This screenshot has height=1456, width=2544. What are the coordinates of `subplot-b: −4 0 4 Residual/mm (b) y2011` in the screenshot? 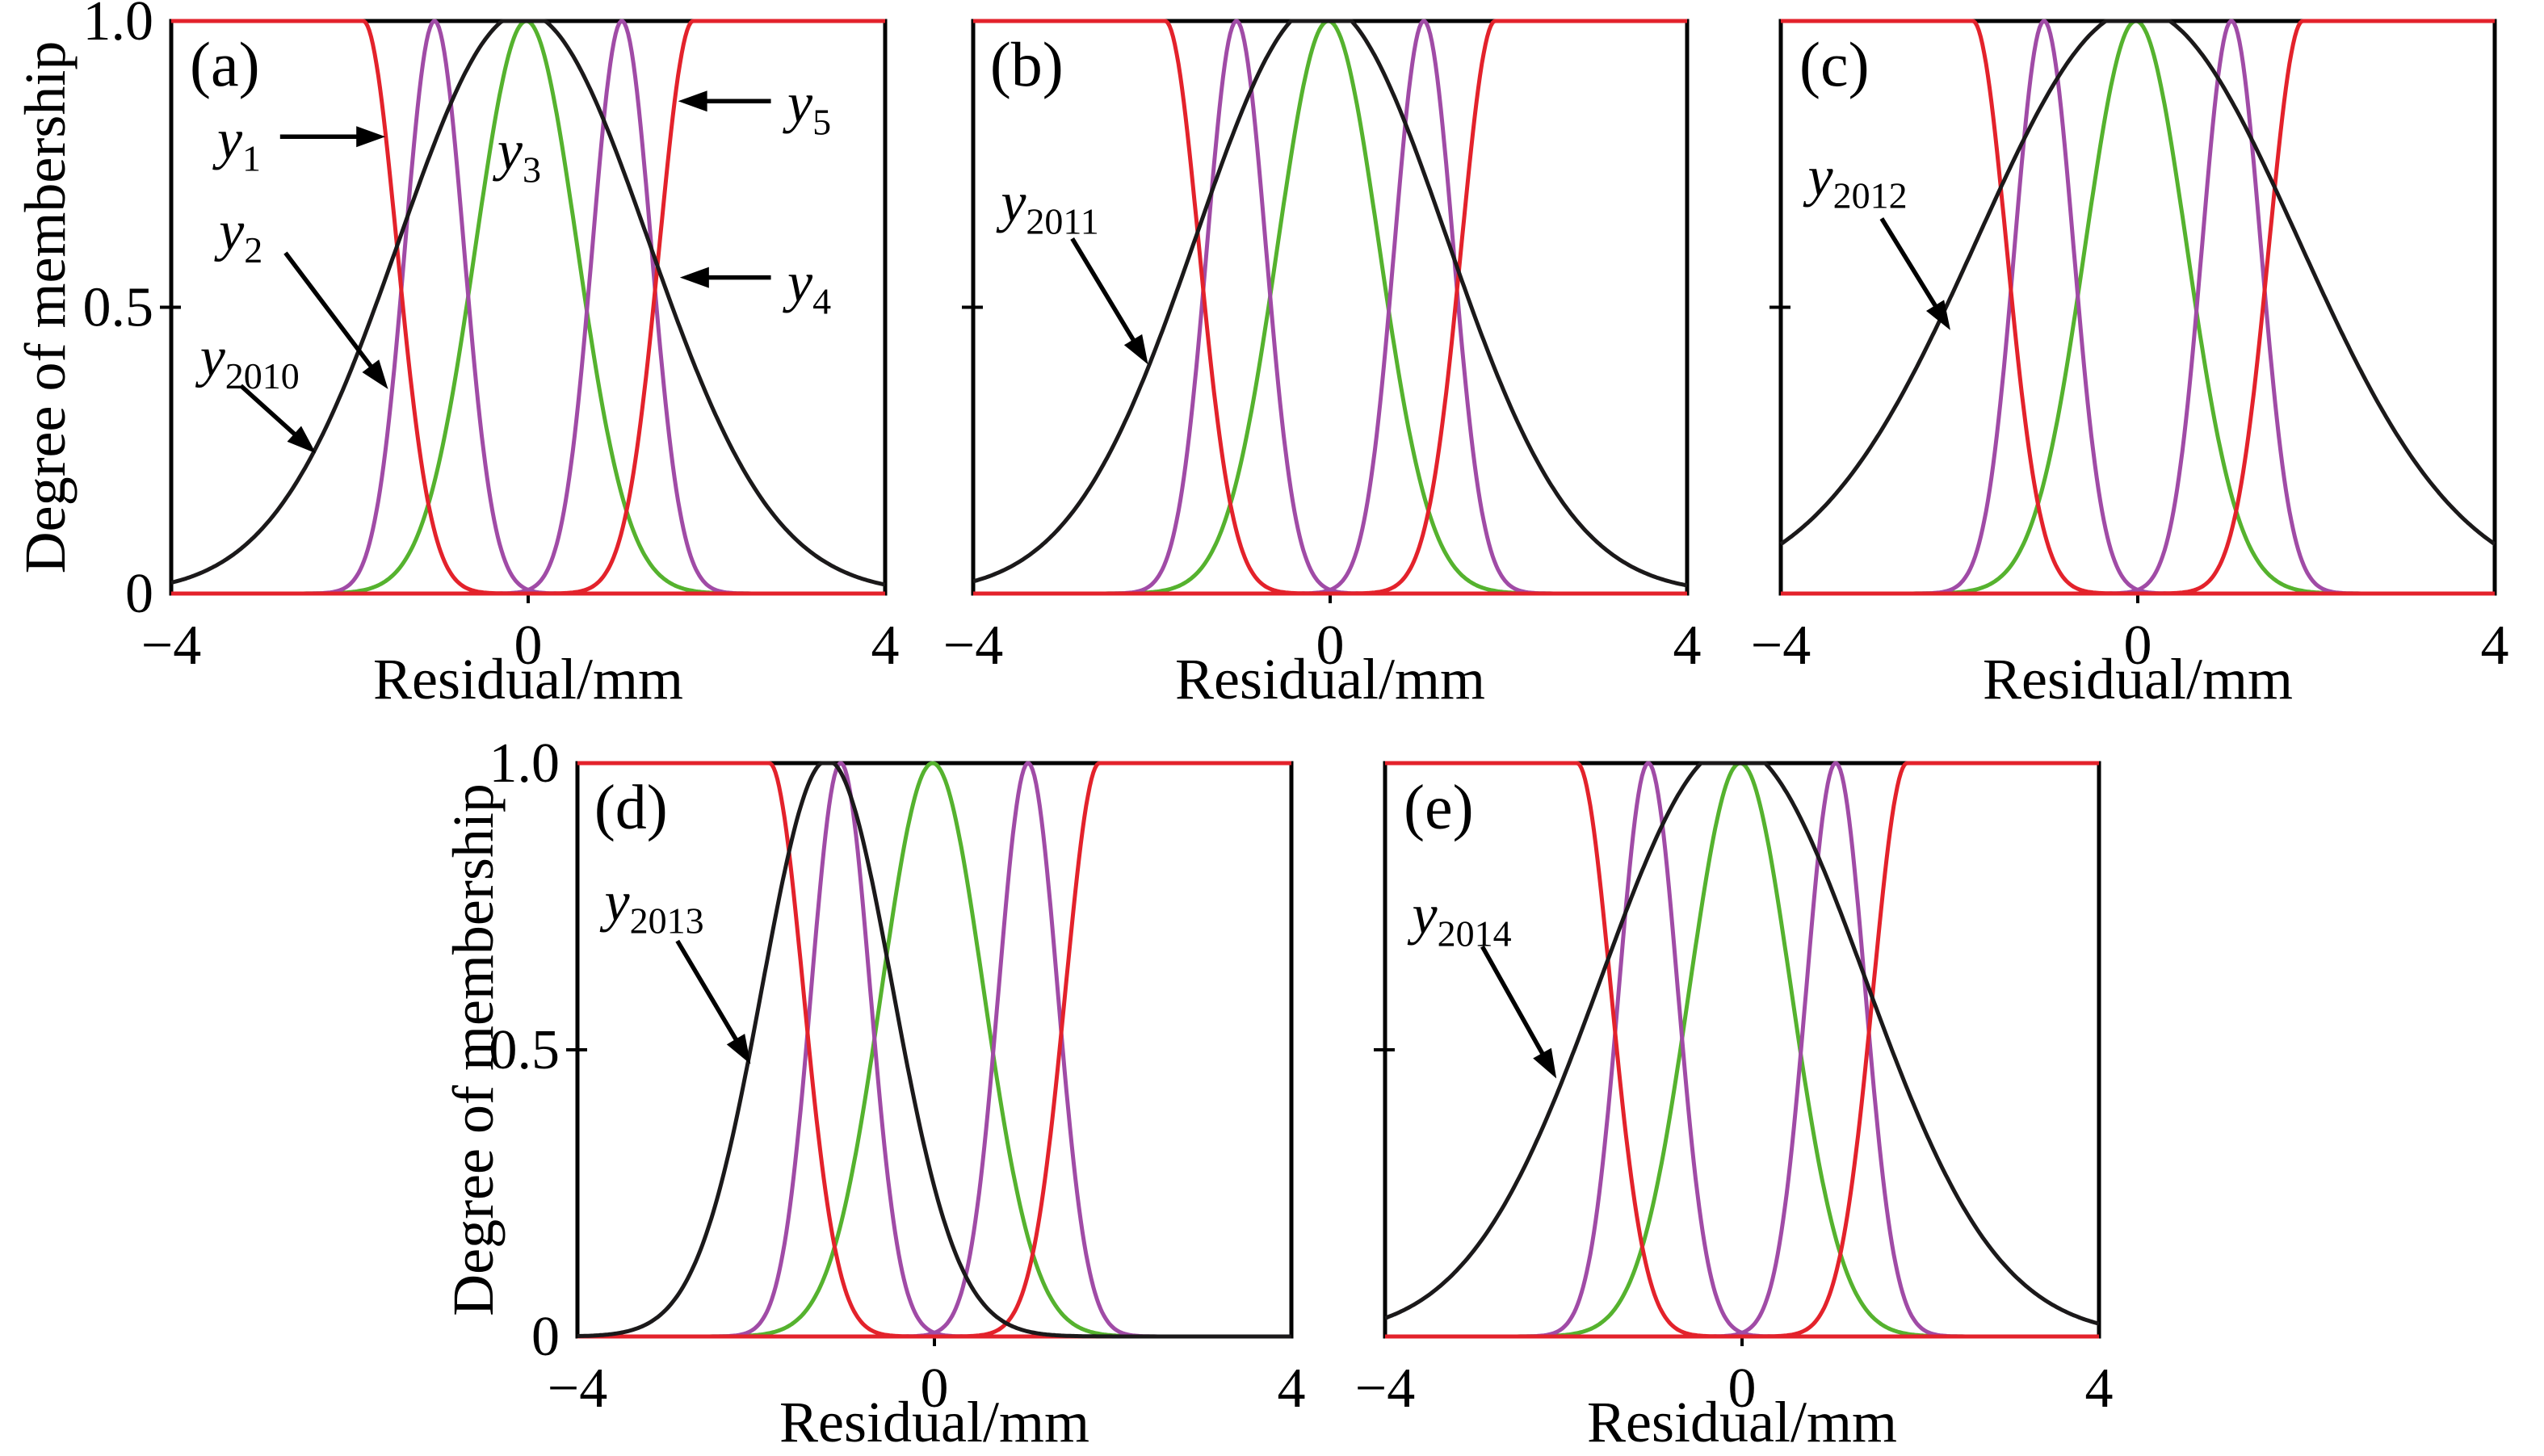 It's located at (1322, 365).